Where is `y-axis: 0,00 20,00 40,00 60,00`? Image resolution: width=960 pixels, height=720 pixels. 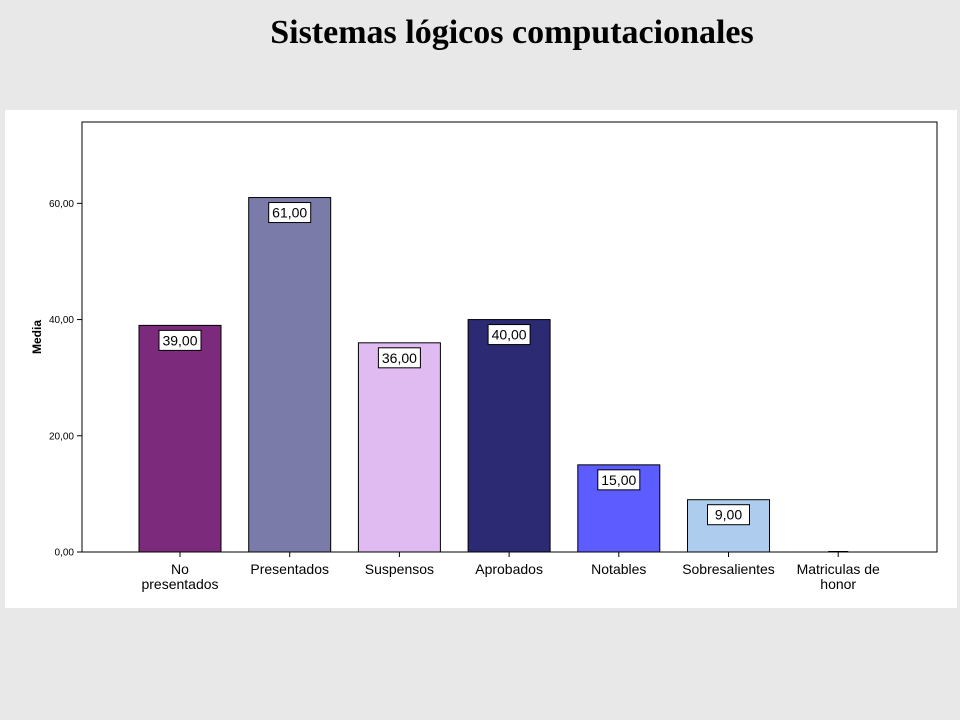 y-axis: 0,00 20,00 40,00 60,00 is located at coordinates (65, 379).